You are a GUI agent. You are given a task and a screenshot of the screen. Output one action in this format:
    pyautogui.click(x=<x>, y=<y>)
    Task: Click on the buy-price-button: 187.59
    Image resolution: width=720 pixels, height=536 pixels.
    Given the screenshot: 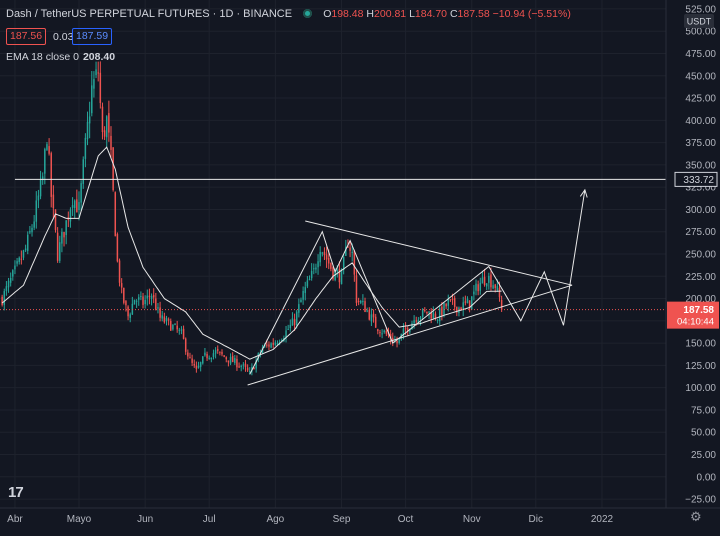 What is the action you would take?
    pyautogui.click(x=92, y=36)
    